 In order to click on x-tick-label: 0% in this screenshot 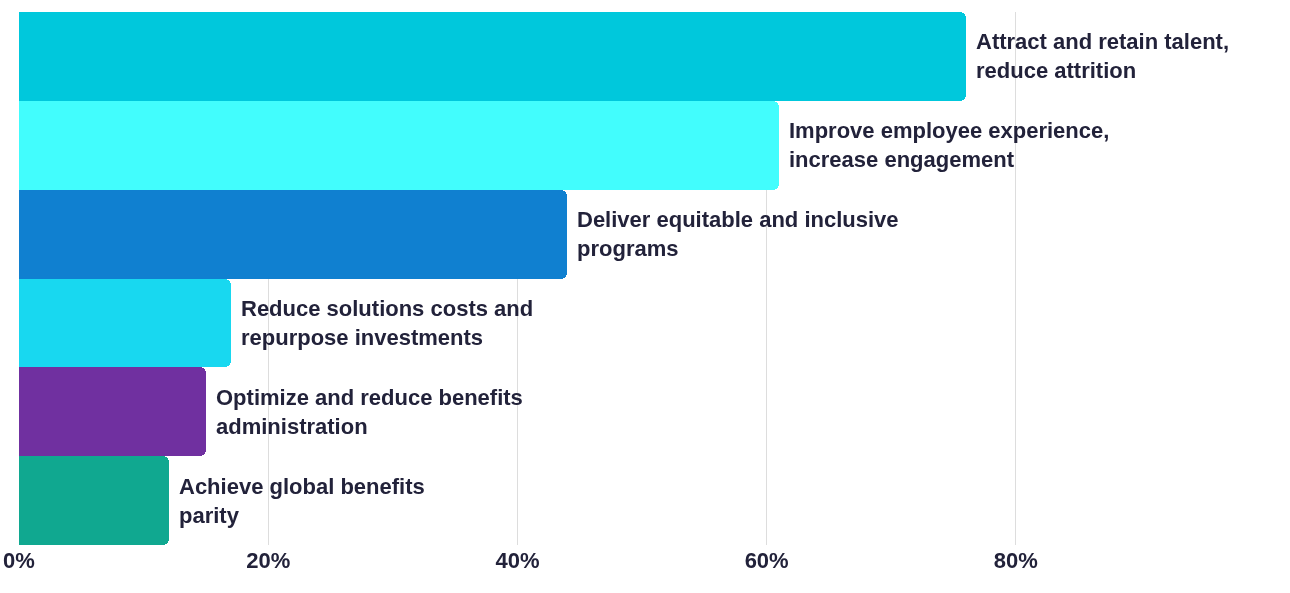, I will do `click(19, 560)`.